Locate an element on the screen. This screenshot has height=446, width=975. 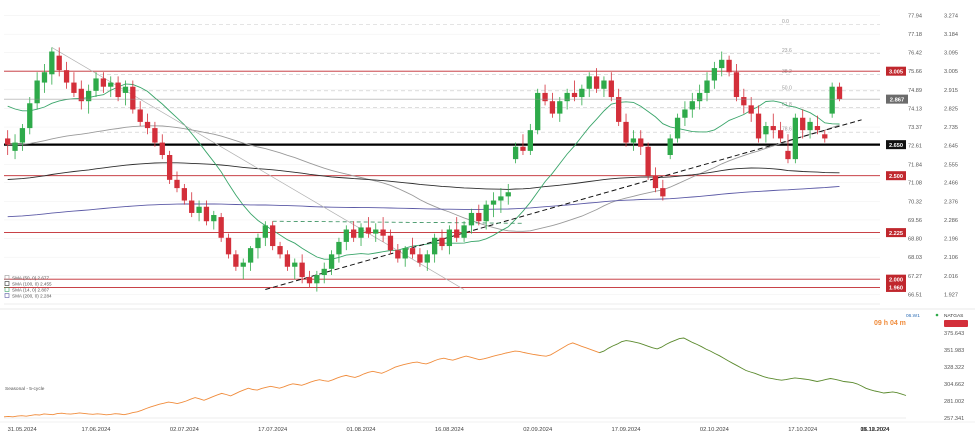
seasonal-history-line is located at coordinates (301, 380).